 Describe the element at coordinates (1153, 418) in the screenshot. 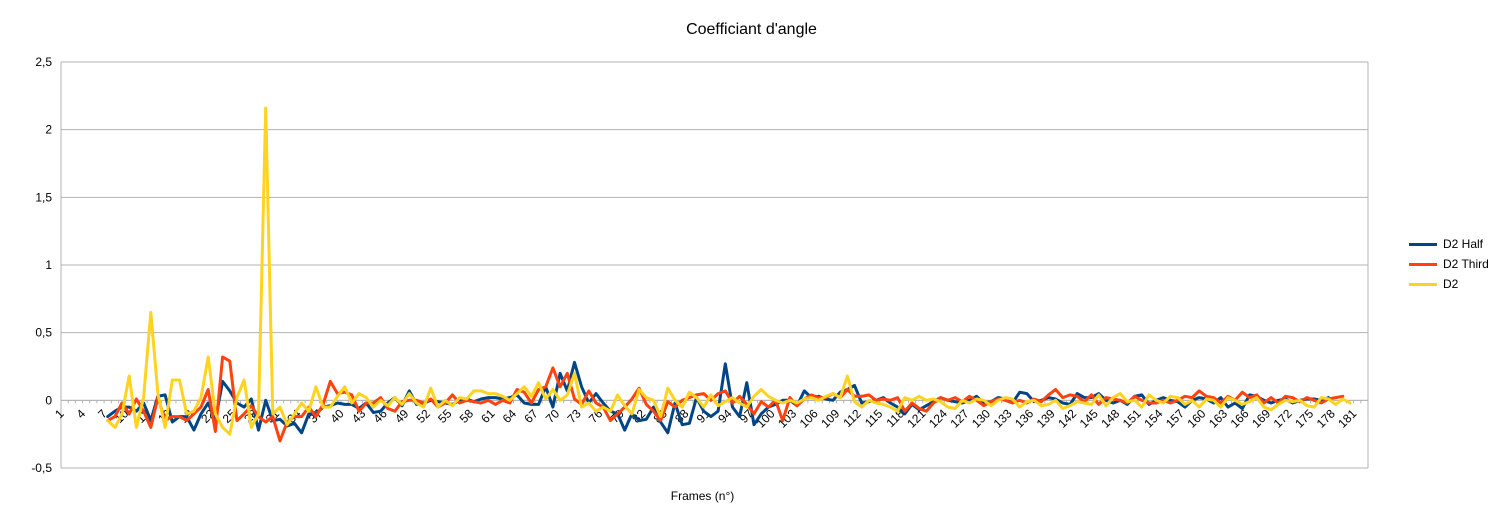

I see `x-tick-label: 154` at that location.